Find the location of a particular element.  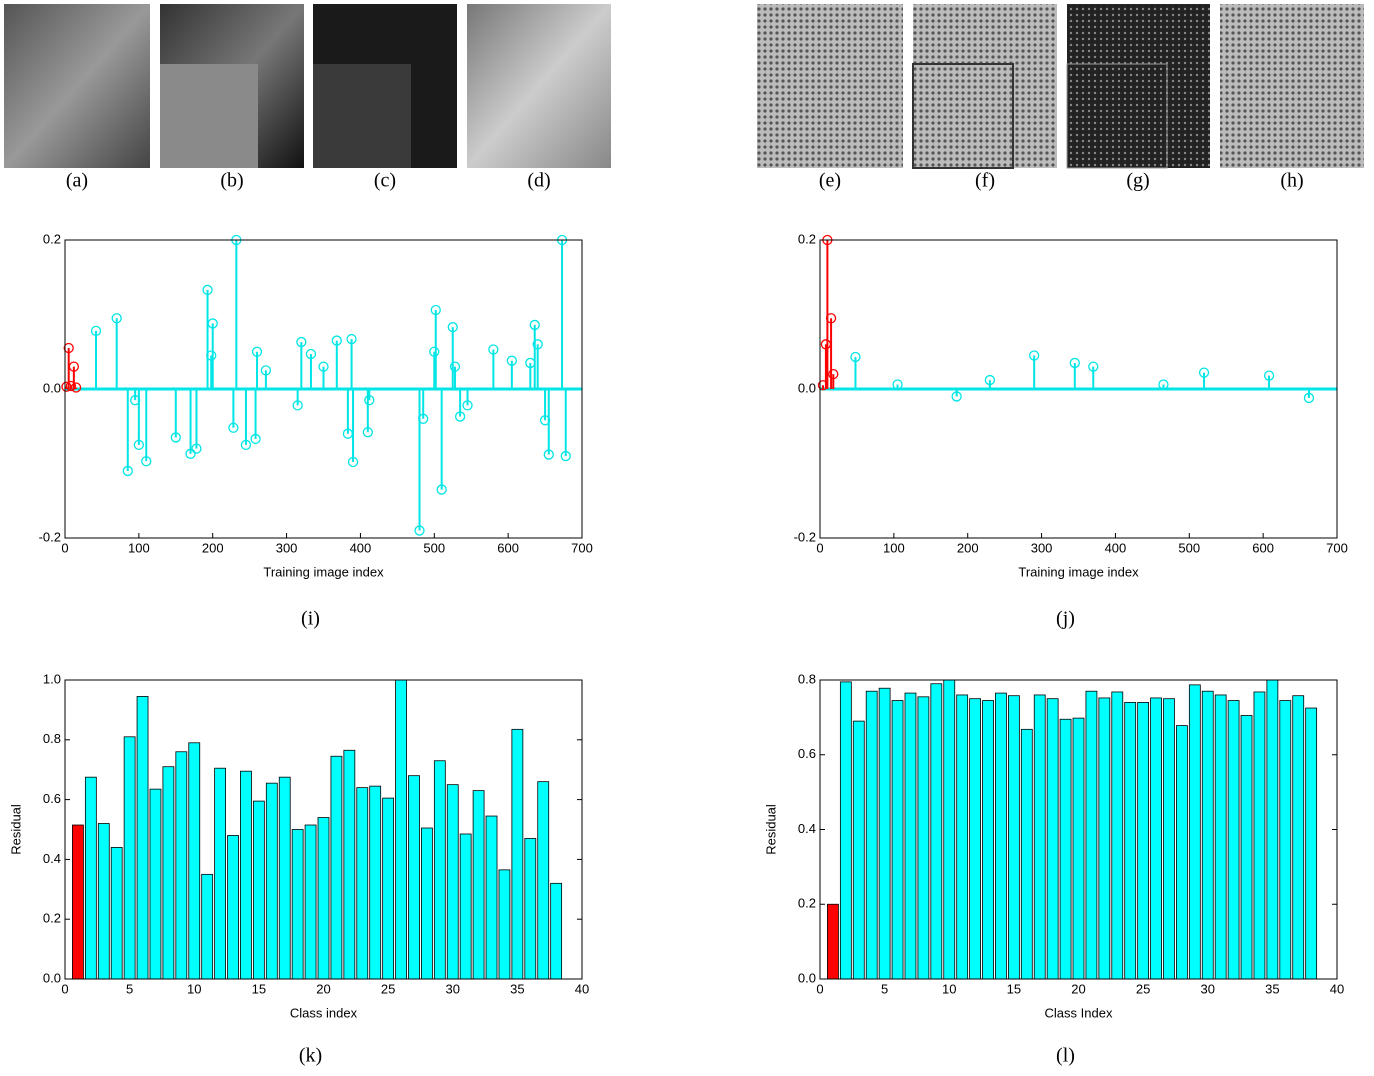

panel-label: (h) is located at coordinates (1291, 181).